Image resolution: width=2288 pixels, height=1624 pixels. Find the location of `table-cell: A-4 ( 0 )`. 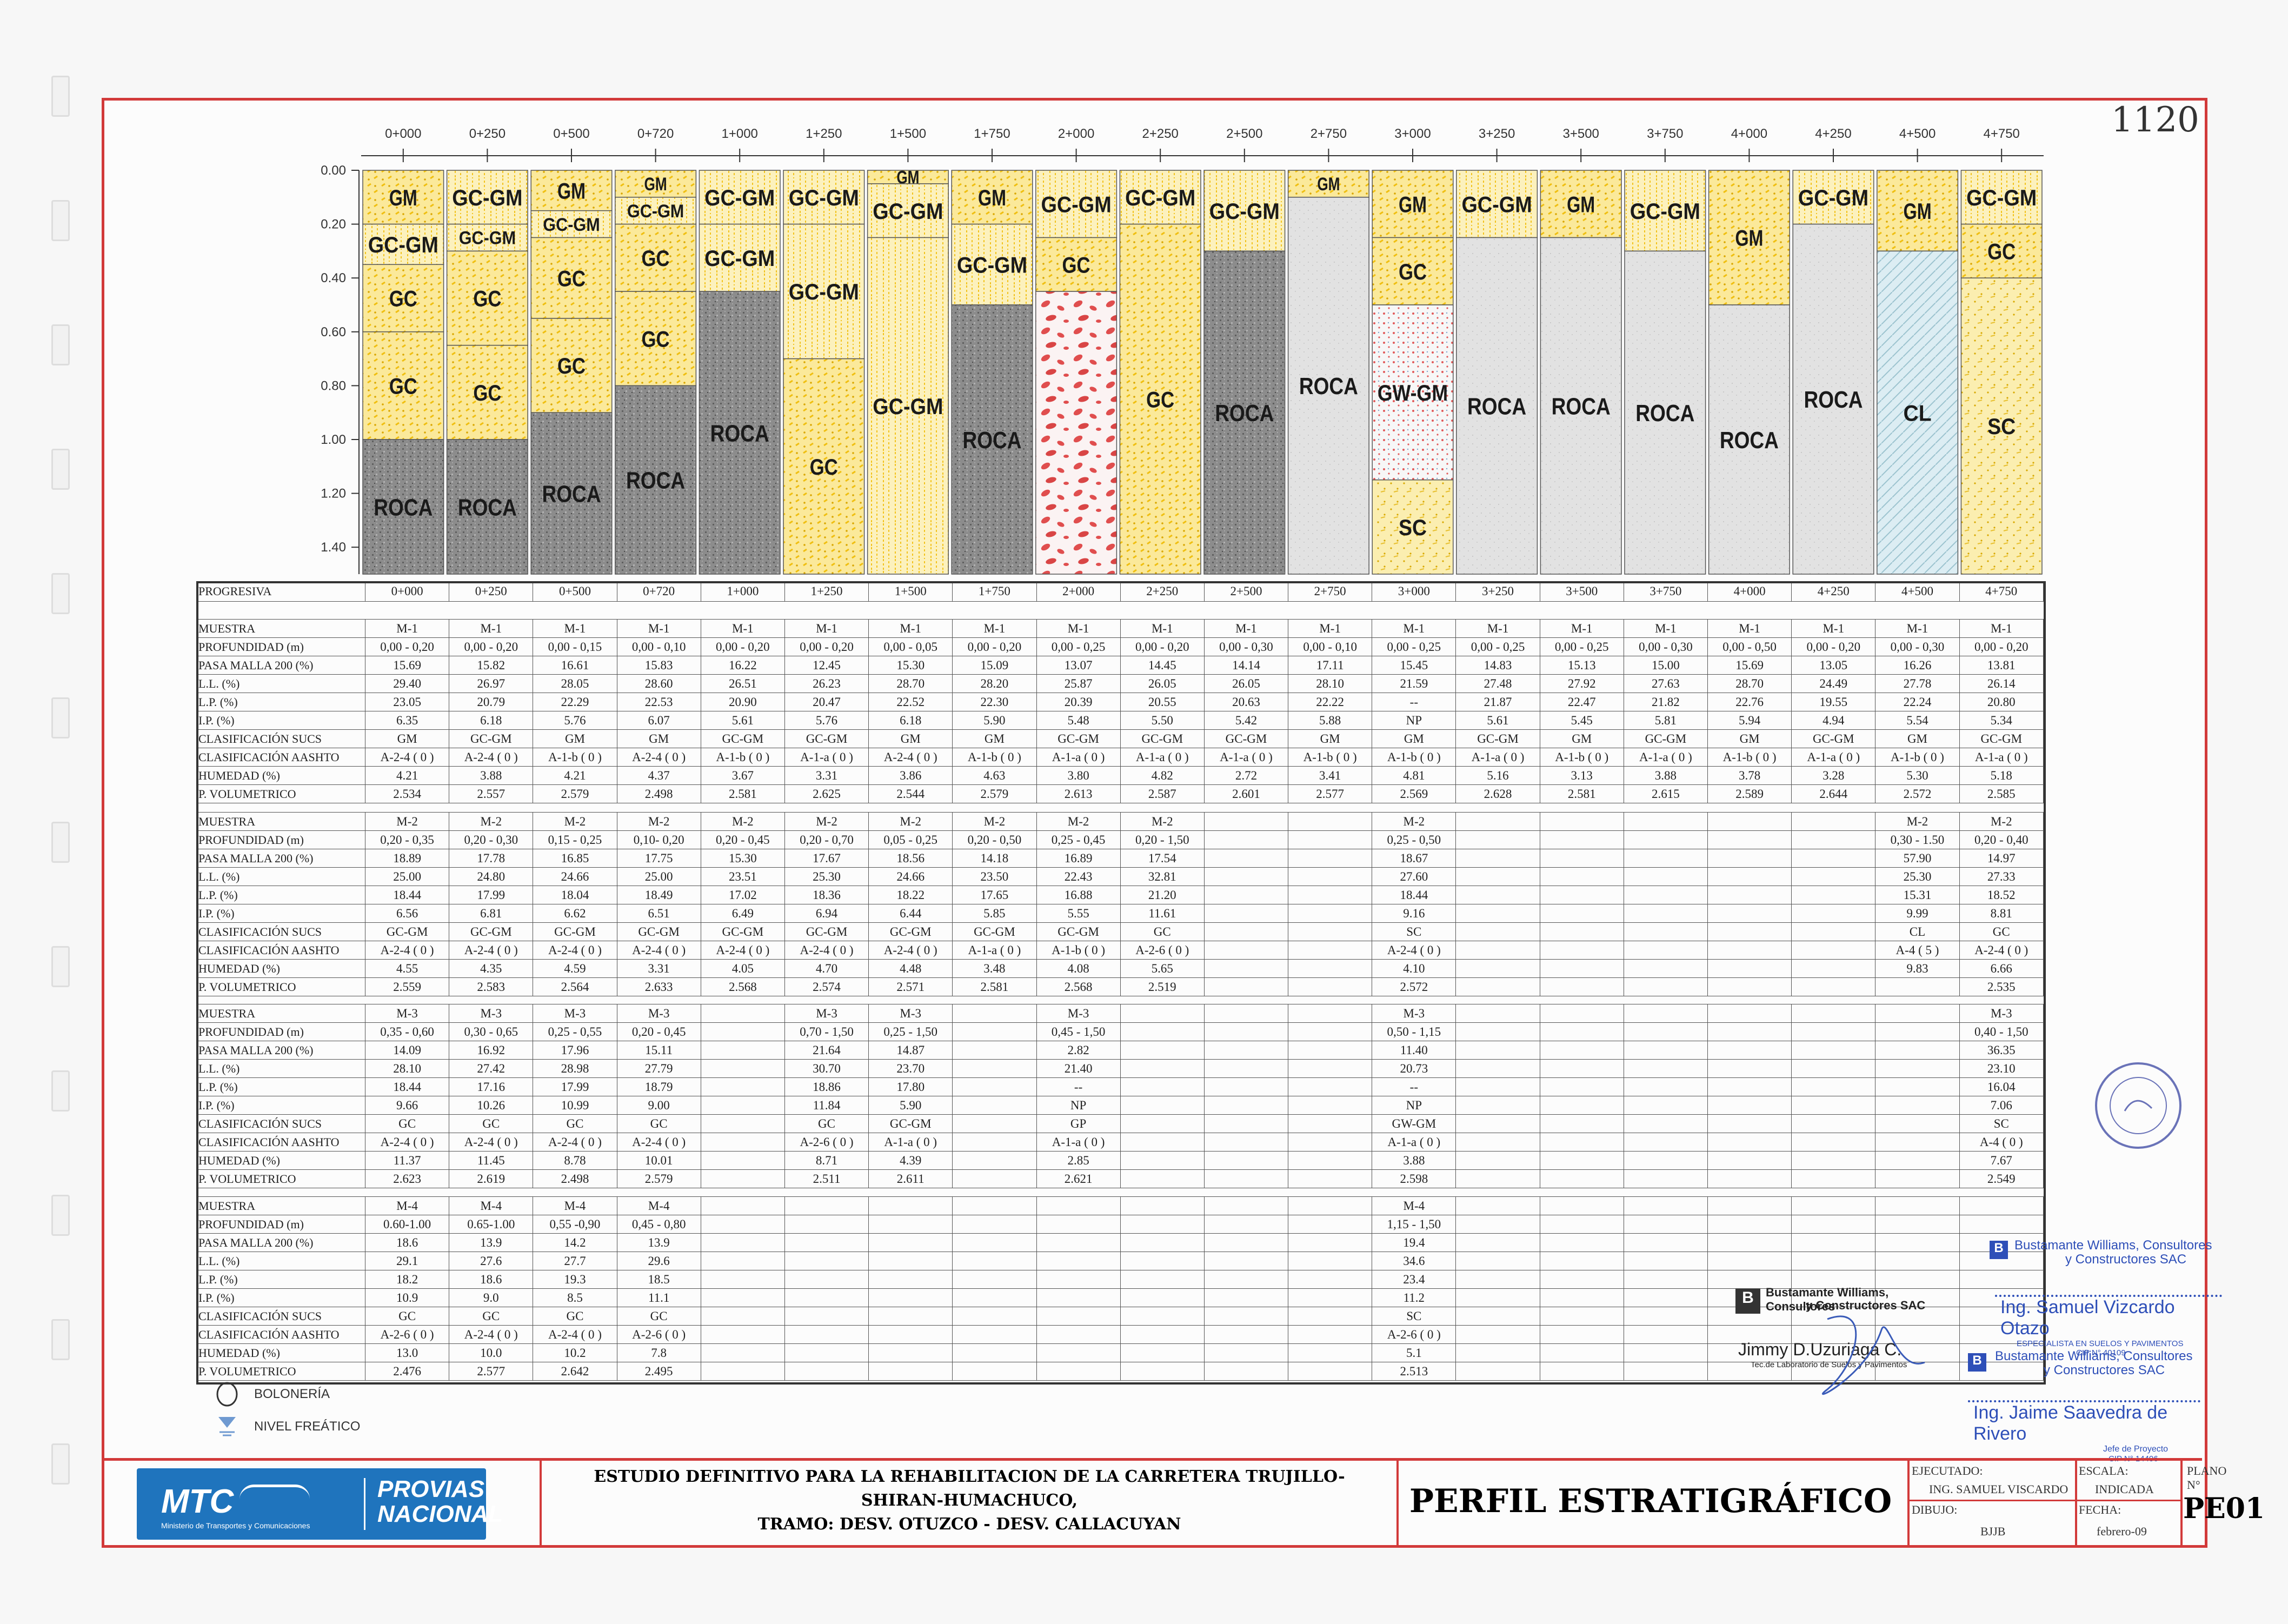

table-cell: A-4 ( 0 ) is located at coordinates (2001, 1142).